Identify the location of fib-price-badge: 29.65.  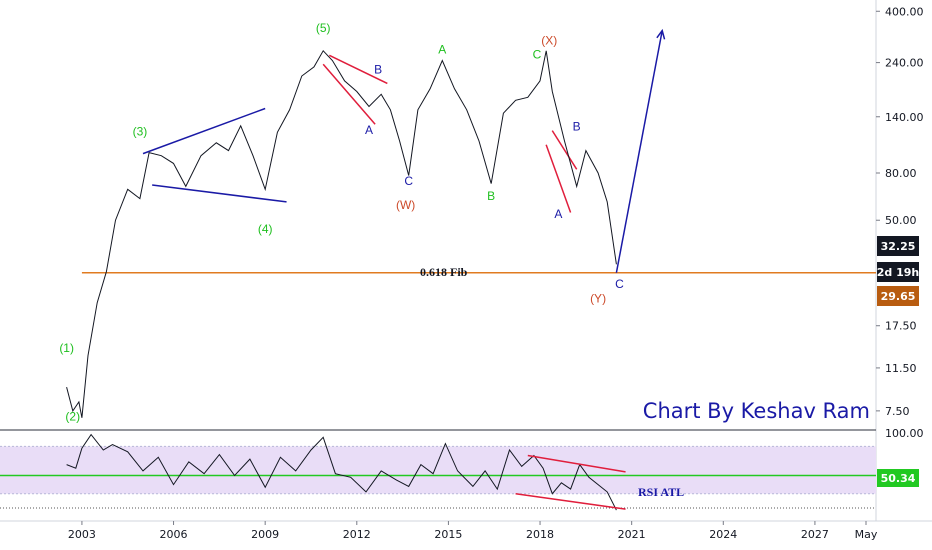
(898, 296).